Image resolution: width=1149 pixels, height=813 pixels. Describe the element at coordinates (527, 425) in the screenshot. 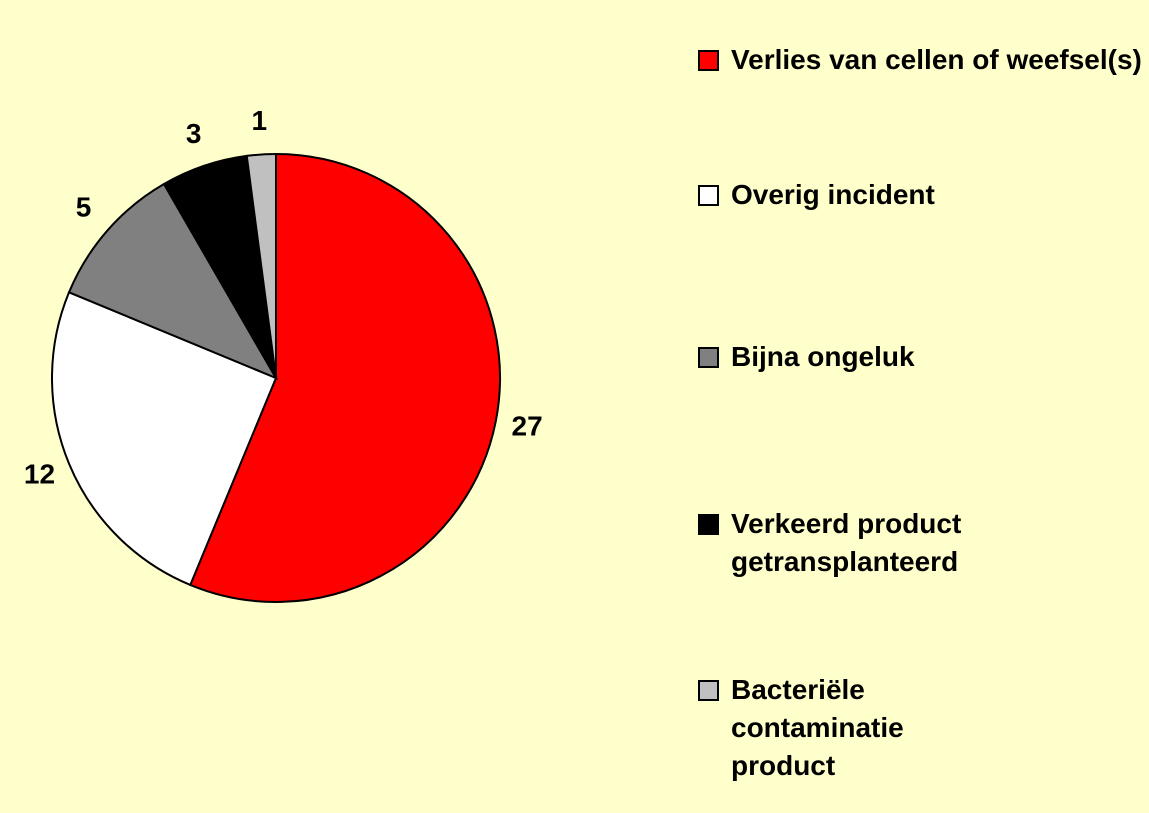

I see `data-label: 27` at that location.